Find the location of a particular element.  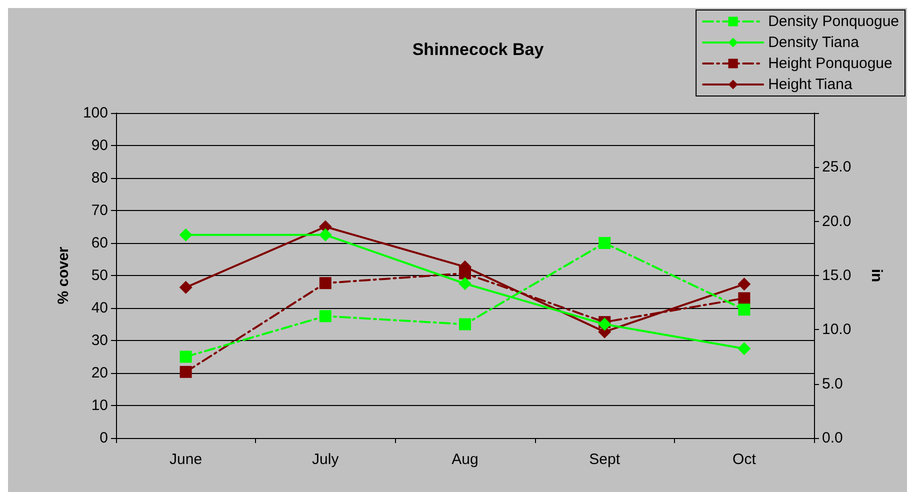

legend-label: Density Ponquogue is located at coordinates (834, 21).